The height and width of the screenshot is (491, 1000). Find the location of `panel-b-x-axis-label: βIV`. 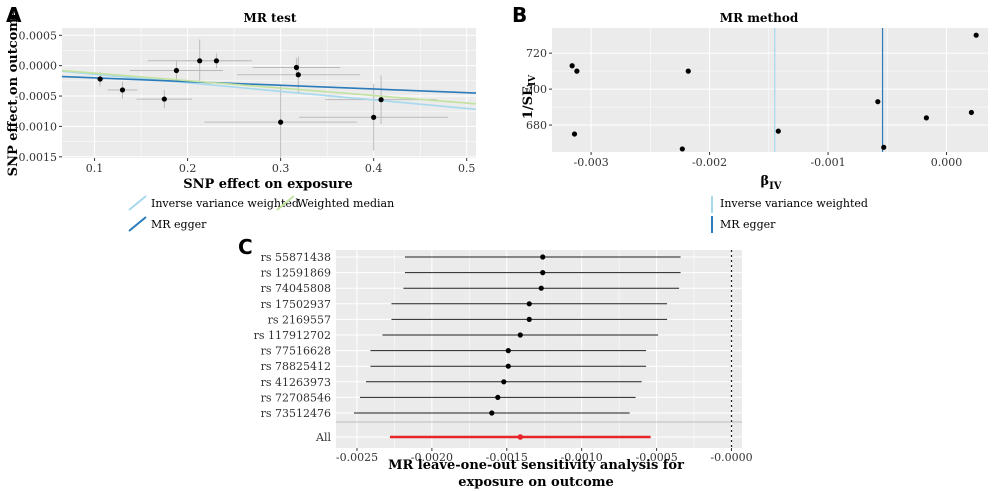

panel-b-x-axis-label: βIV is located at coordinates (770, 183).